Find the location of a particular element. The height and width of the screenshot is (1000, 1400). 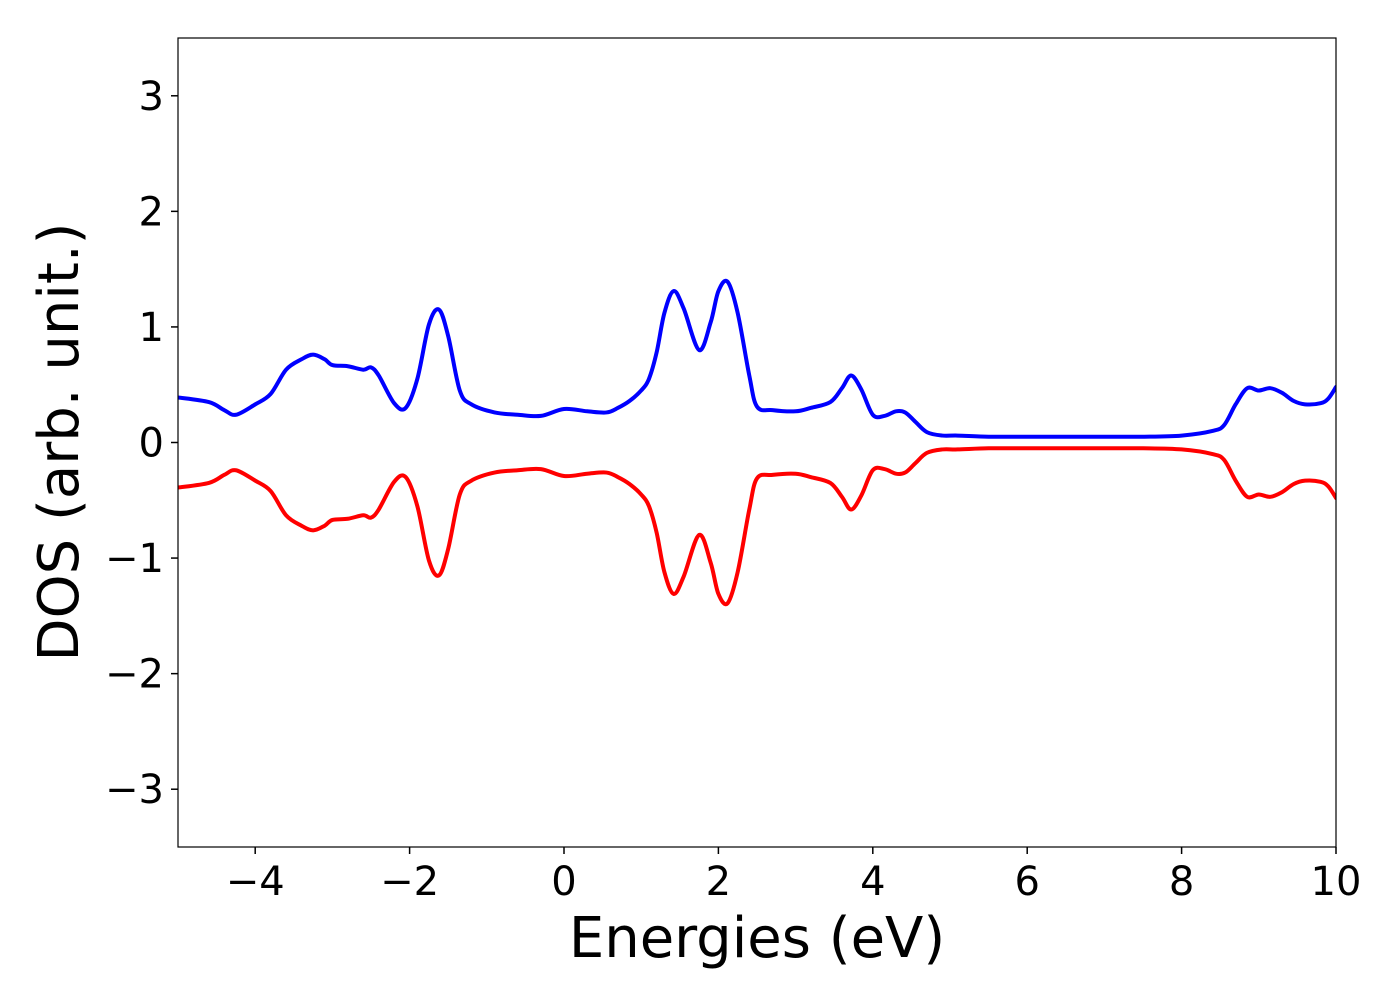

y-axis: −3 −2 −1 0 1 2 3 is located at coordinates (141, 443).